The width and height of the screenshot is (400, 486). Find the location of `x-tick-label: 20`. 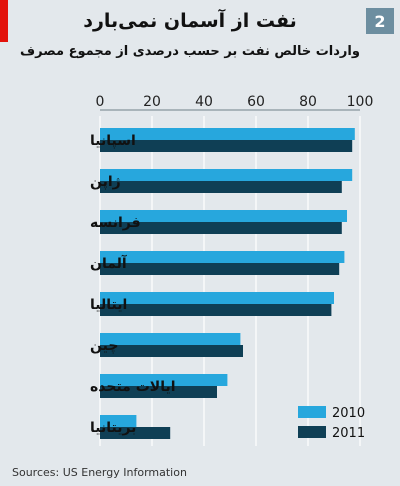

x-tick-label: 20 is located at coordinates (152, 102).